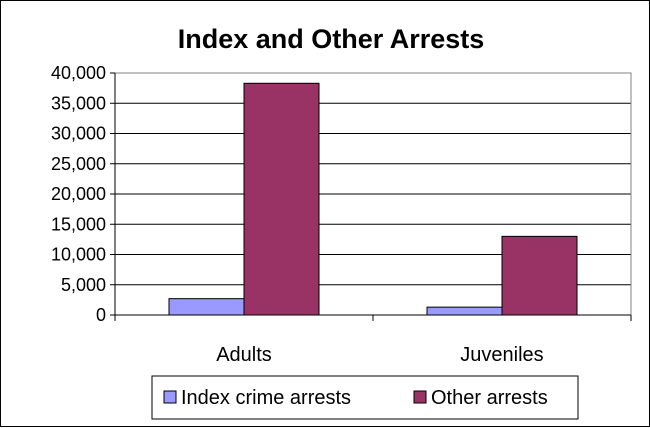 The height and width of the screenshot is (428, 650). Describe the element at coordinates (281, 199) in the screenshot. I see `bar-other-adults` at that location.